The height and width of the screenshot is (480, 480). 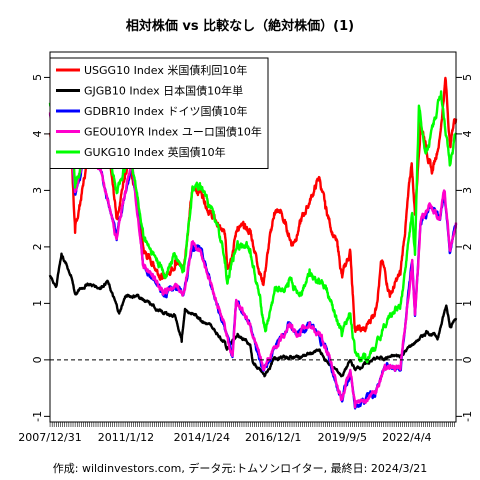 I want to click on y-tick-label-right: 3, so click(x=467, y=190).